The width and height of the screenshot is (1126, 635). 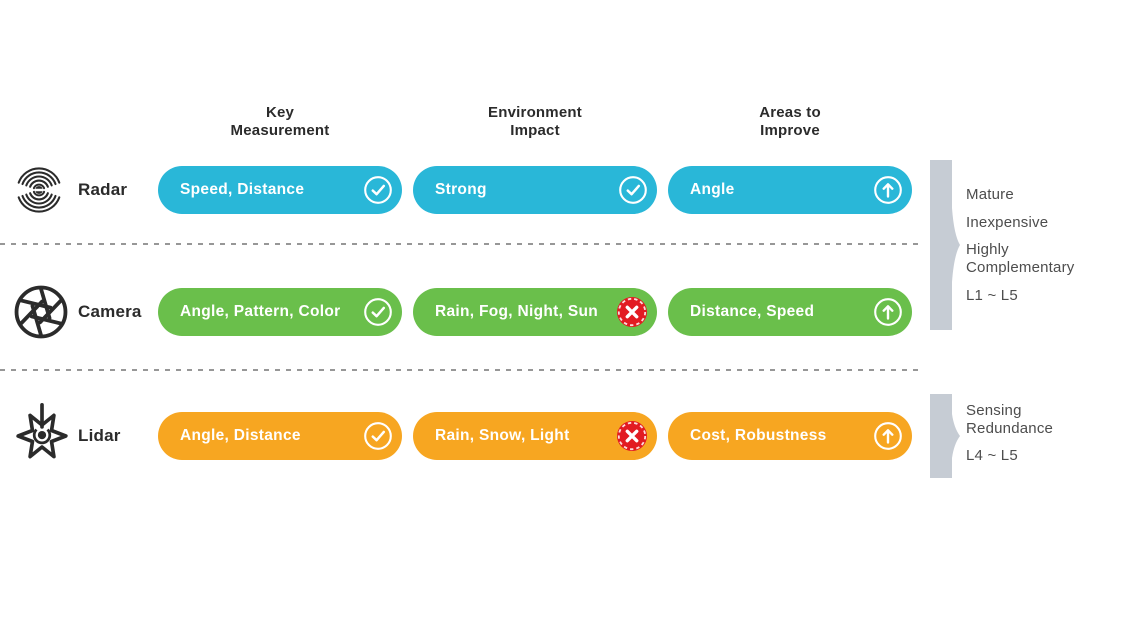 What do you see at coordinates (110, 311) in the screenshot?
I see `sensor-label-camera: Camera` at bounding box center [110, 311].